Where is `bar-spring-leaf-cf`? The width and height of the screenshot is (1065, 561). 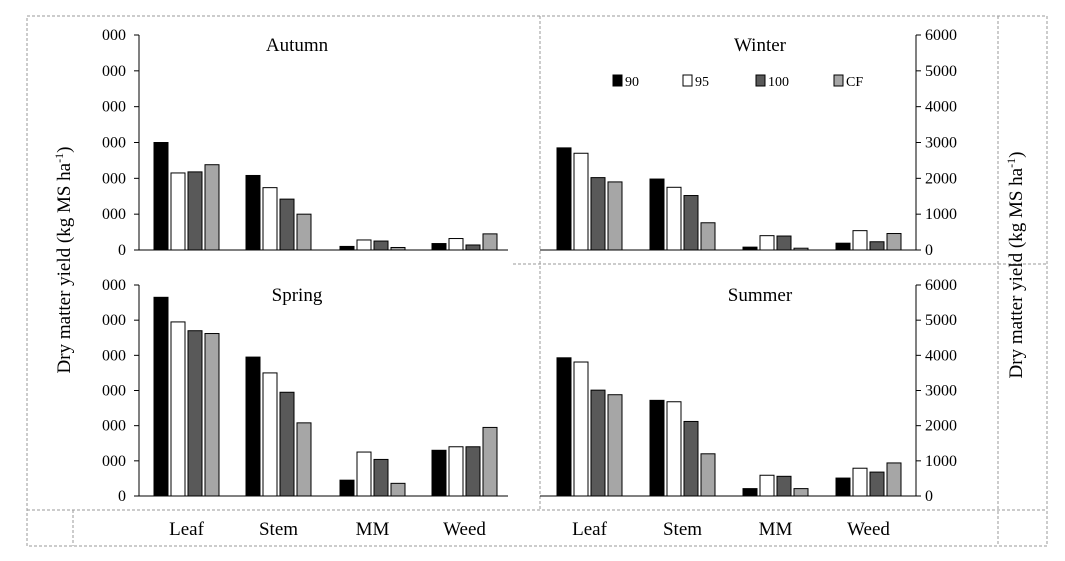 bar-spring-leaf-cf is located at coordinates (212, 415).